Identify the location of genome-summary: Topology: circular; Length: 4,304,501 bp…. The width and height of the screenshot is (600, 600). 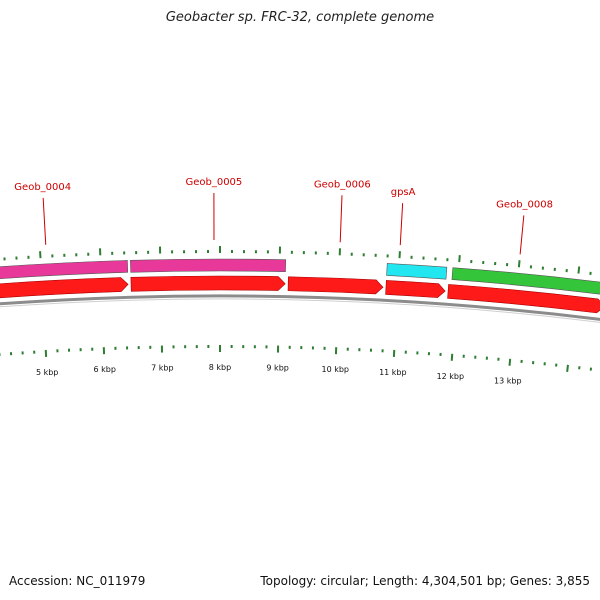
(425, 581).